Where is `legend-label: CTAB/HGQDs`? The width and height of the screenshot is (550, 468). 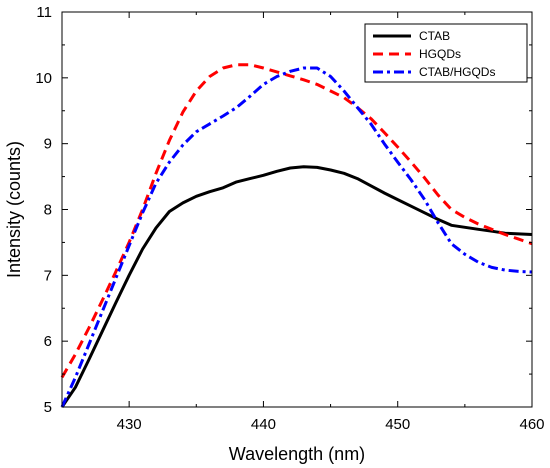
legend-label: CTAB/HGQDs is located at coordinates (457, 72).